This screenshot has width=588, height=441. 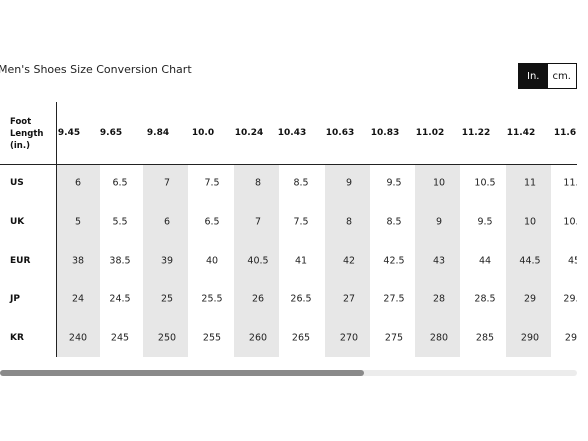 I want to click on size-cell: 42, so click(x=349, y=261).